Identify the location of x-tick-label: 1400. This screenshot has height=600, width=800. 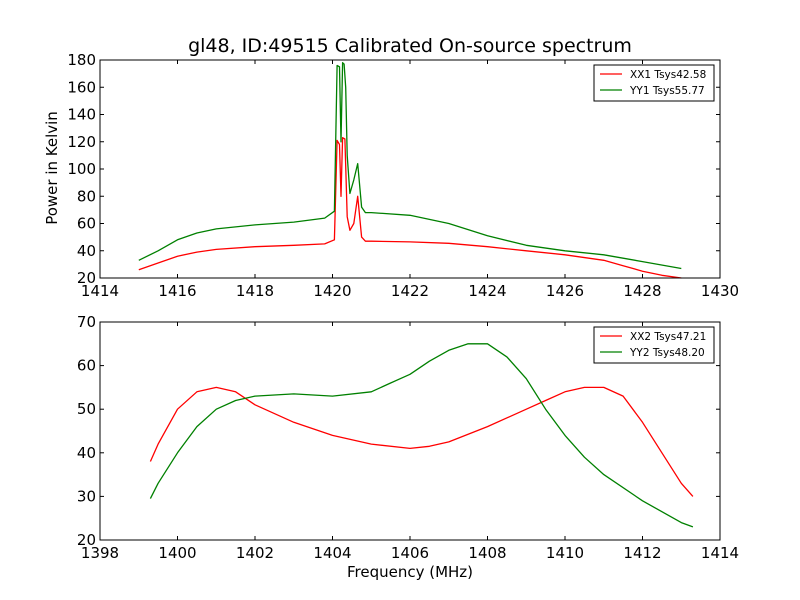
(177, 553).